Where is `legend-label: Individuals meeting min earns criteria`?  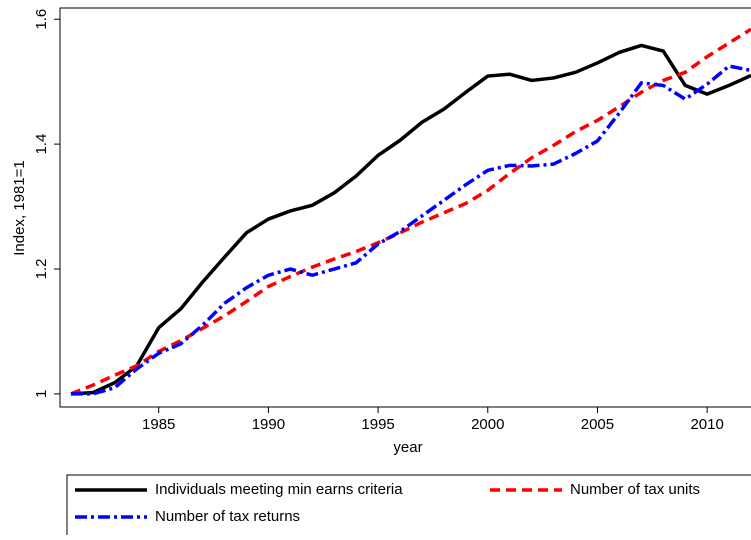 legend-label: Individuals meeting min earns criteria is located at coordinates (279, 489).